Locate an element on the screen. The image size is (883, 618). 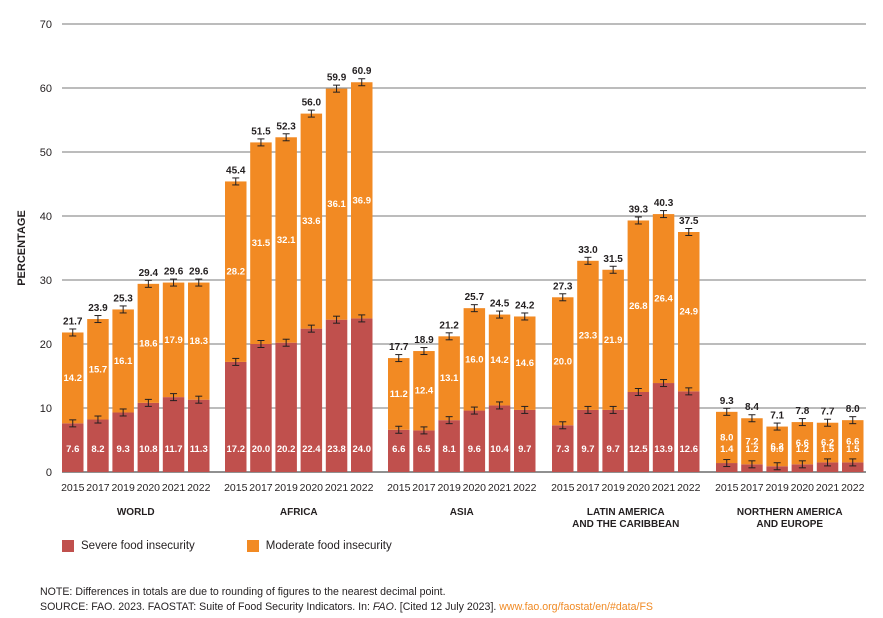
data-label-severe: 1.2 is located at coordinates (802, 449).